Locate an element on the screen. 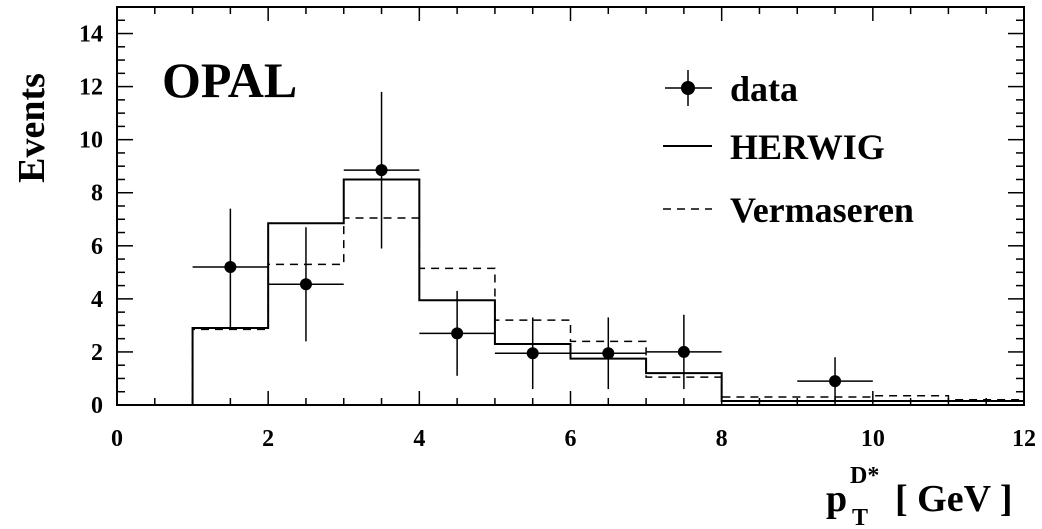  y-tick-label: 8 is located at coordinates (97, 194).